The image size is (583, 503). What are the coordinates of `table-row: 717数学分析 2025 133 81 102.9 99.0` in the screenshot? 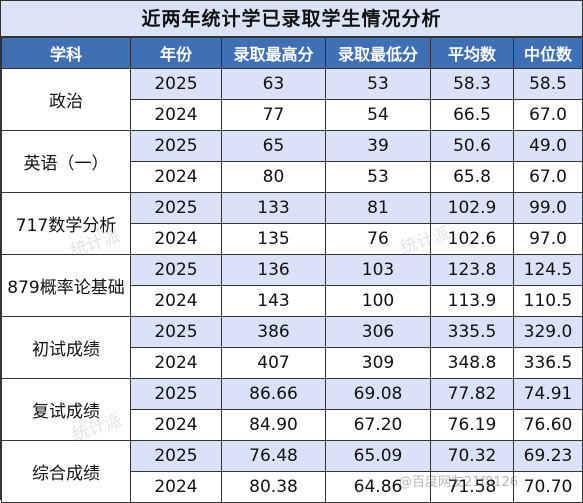 It's located at (292, 223).